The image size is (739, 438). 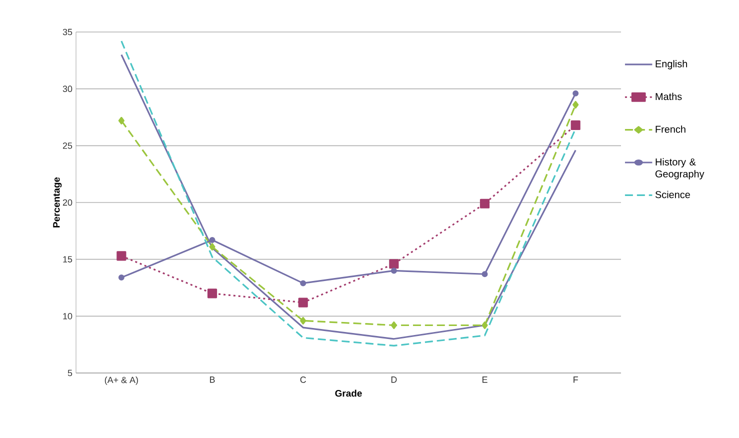 What do you see at coordinates (672, 194) in the screenshot?
I see `legend-label: Science` at bounding box center [672, 194].